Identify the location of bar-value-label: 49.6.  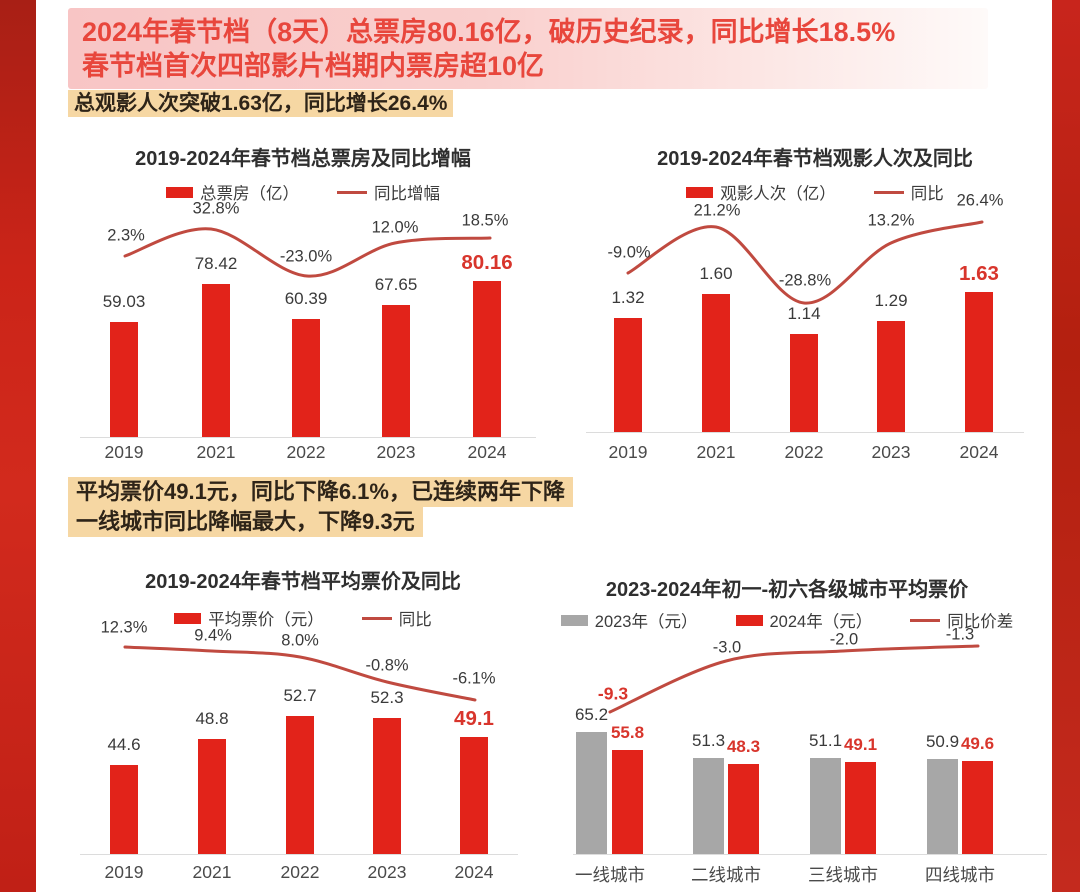
(977, 743).